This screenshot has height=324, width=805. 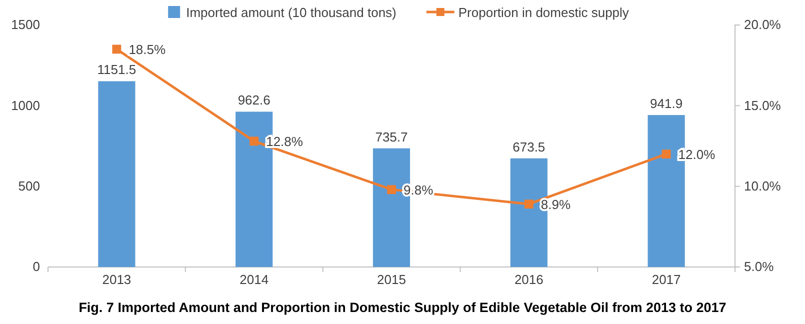 What do you see at coordinates (666, 104) in the screenshot?
I see `data-label: 941.9` at bounding box center [666, 104].